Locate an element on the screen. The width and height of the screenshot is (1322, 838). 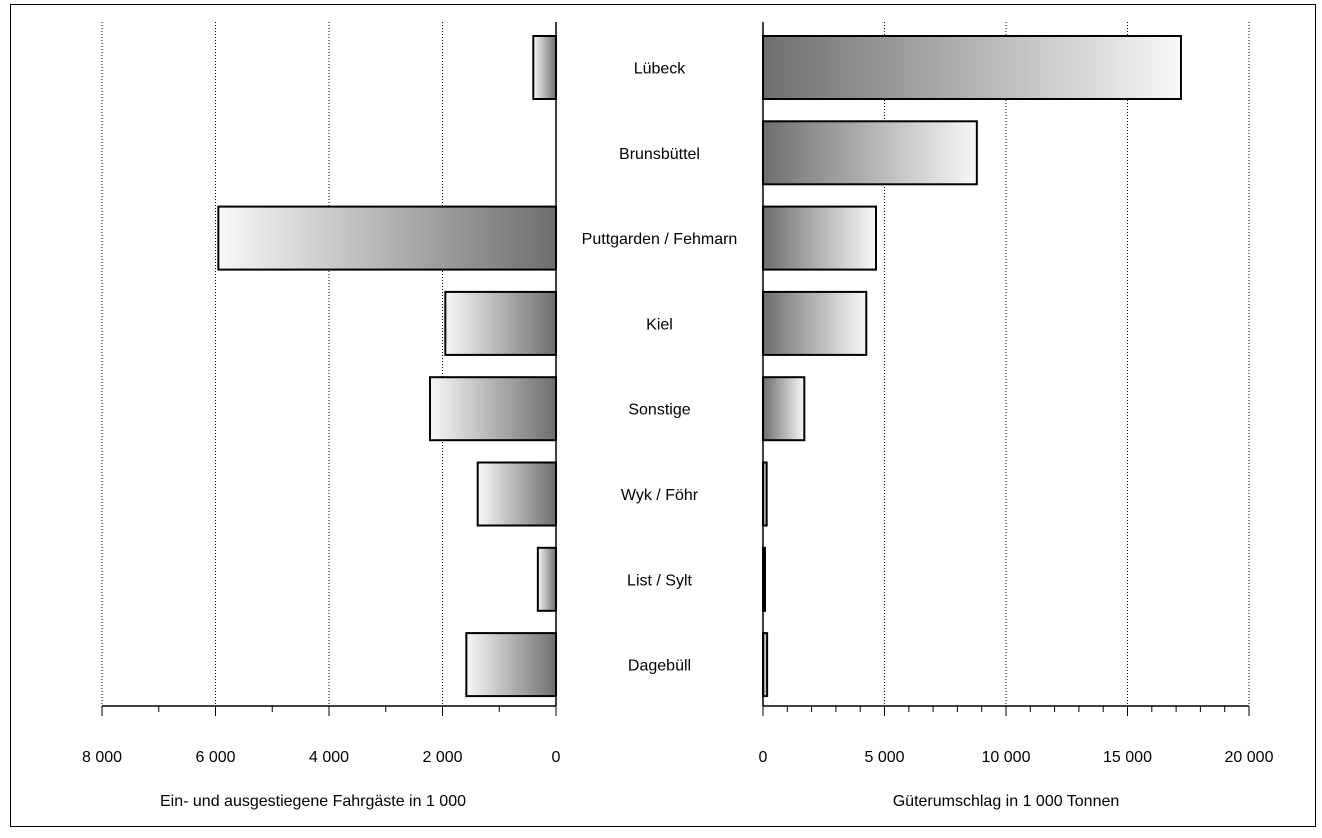
left-tick-label: 0 is located at coordinates (556, 757).